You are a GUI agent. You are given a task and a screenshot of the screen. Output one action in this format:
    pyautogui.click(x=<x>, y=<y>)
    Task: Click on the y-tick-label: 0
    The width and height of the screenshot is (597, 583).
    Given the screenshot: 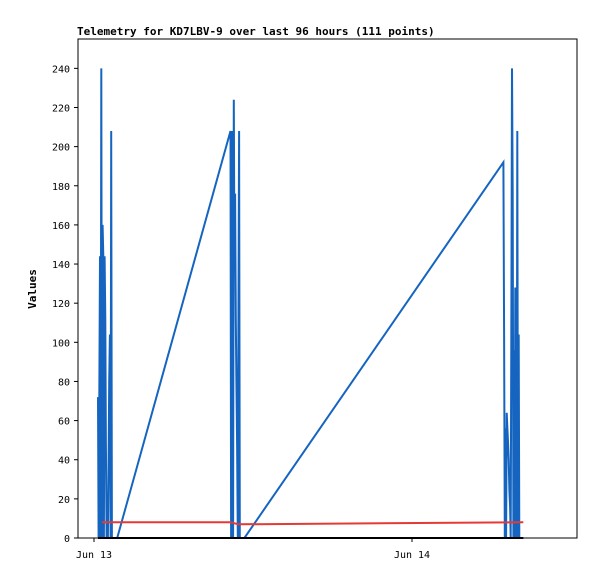 What is the action you would take?
    pyautogui.click(x=67, y=539)
    